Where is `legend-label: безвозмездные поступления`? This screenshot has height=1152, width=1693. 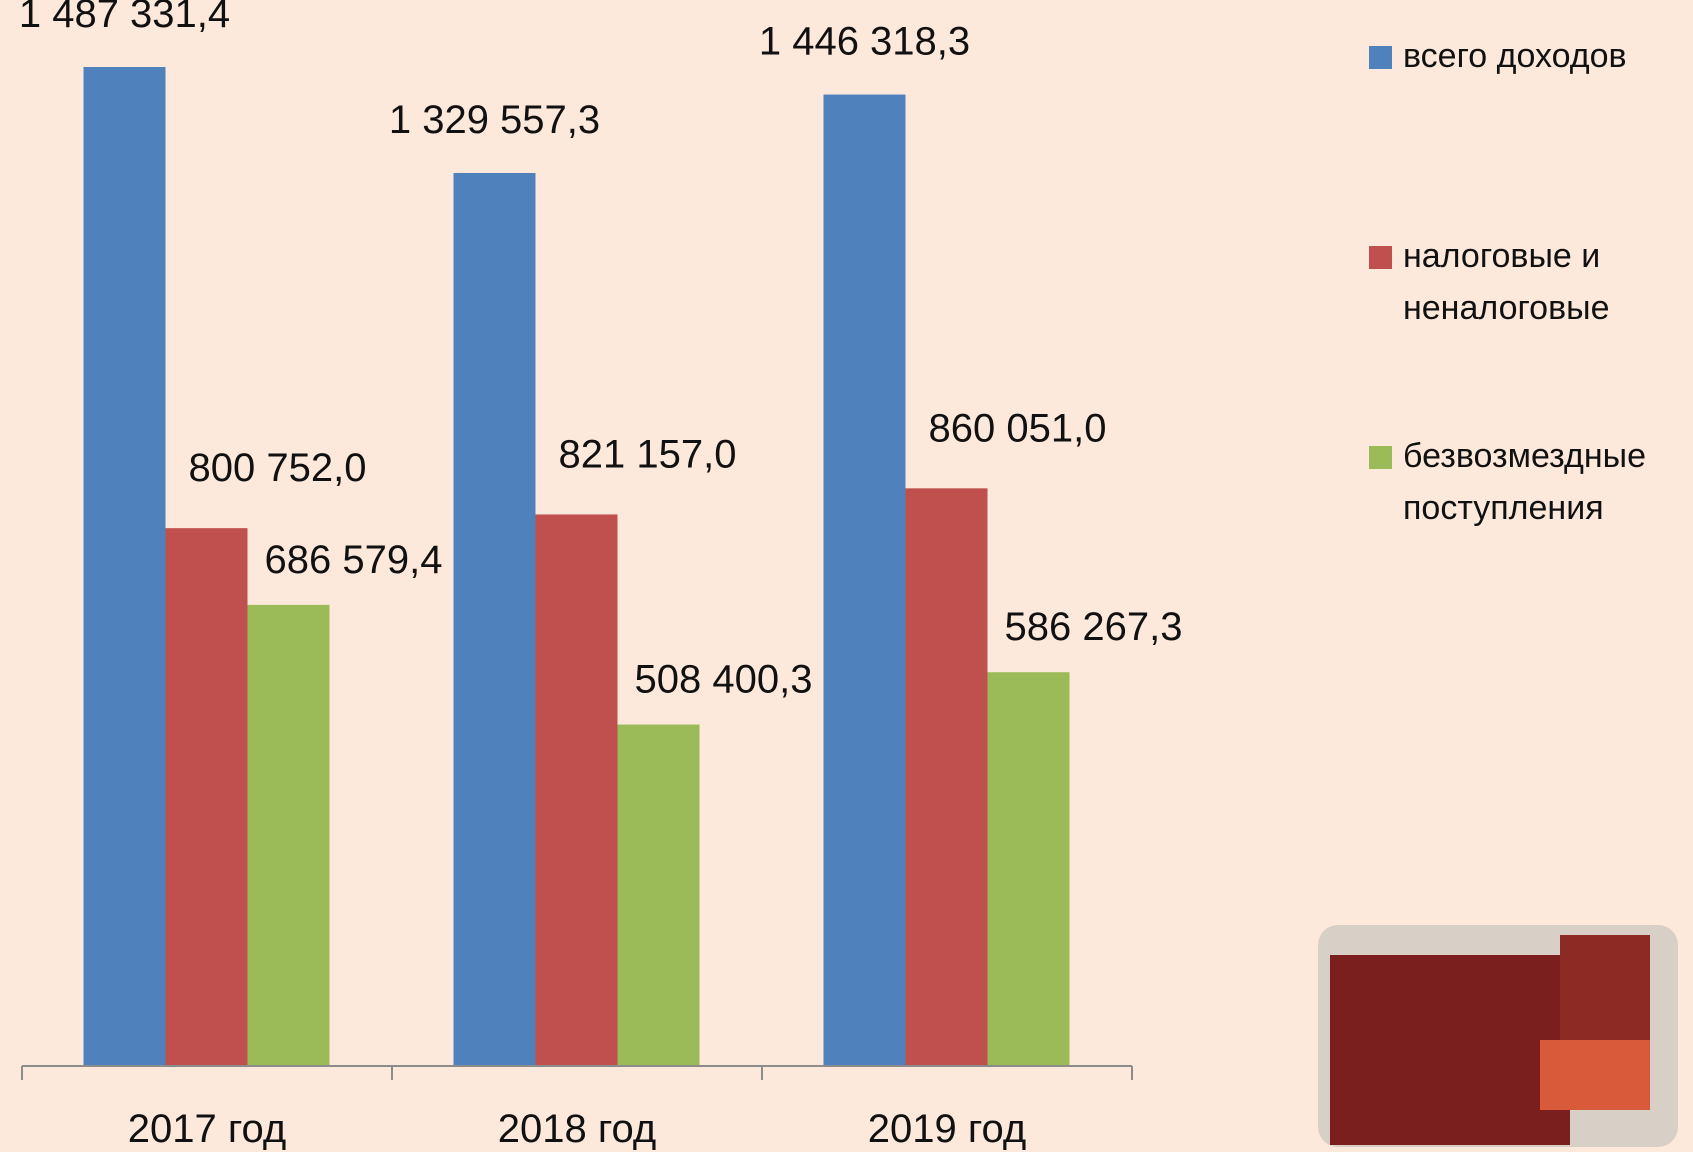
legend-label: безвозмездные поступления is located at coordinates (1524, 482).